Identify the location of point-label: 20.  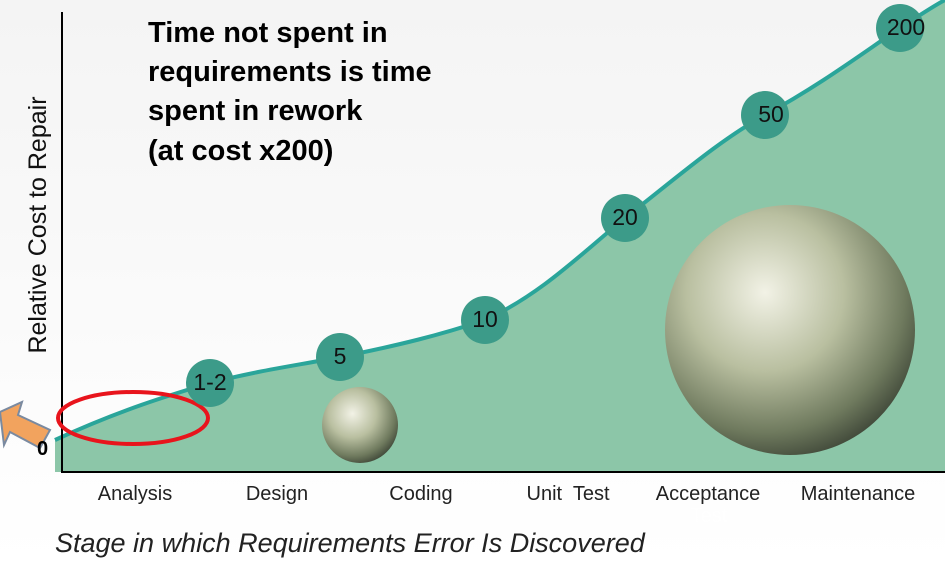
(625, 217).